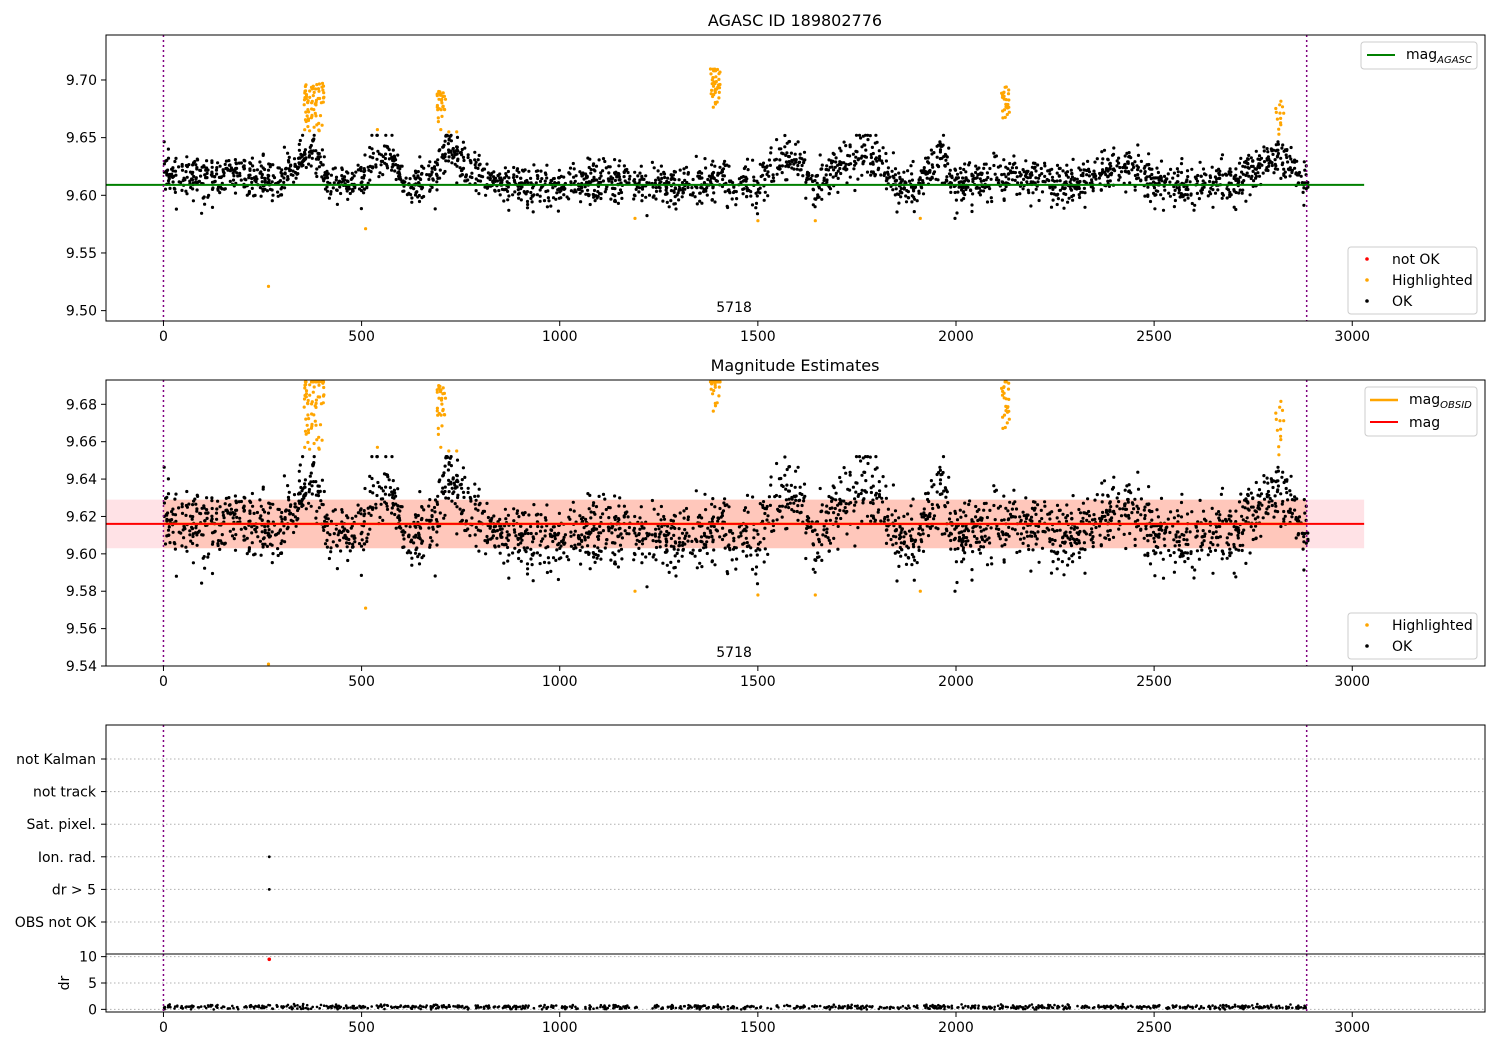 This screenshot has height=1050, width=1500. What do you see at coordinates (1412, 280) in the screenshot?
I see `panel-1-legend-lower: not OK Highlighted OK` at bounding box center [1412, 280].